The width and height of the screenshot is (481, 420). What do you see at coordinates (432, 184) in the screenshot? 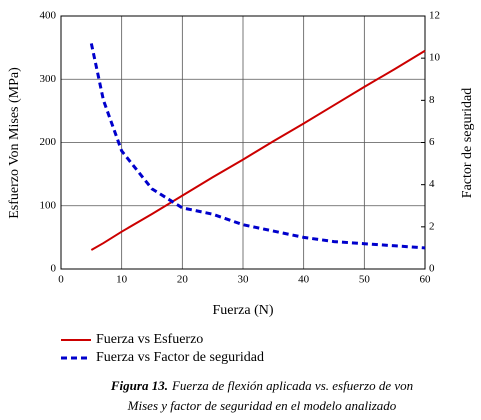
I see `y2-tick-label: 4` at bounding box center [432, 184].